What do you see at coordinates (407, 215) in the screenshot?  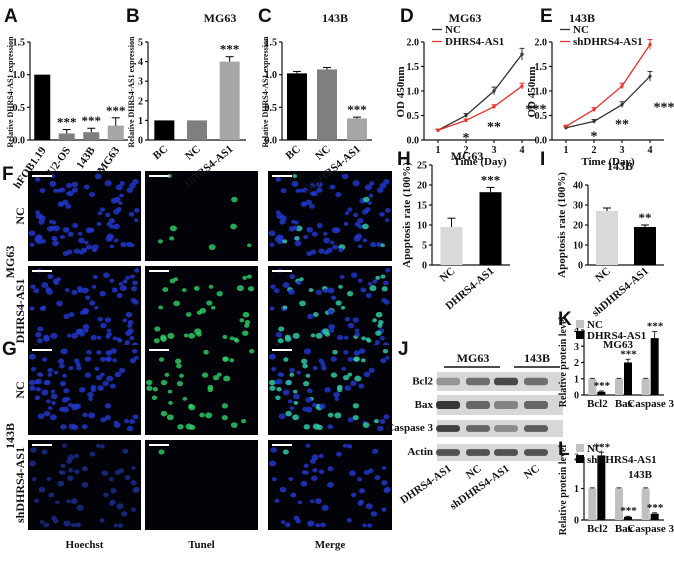 I see `H-y-axis-label: Apoptosis rate (100%)` at bounding box center [407, 215].